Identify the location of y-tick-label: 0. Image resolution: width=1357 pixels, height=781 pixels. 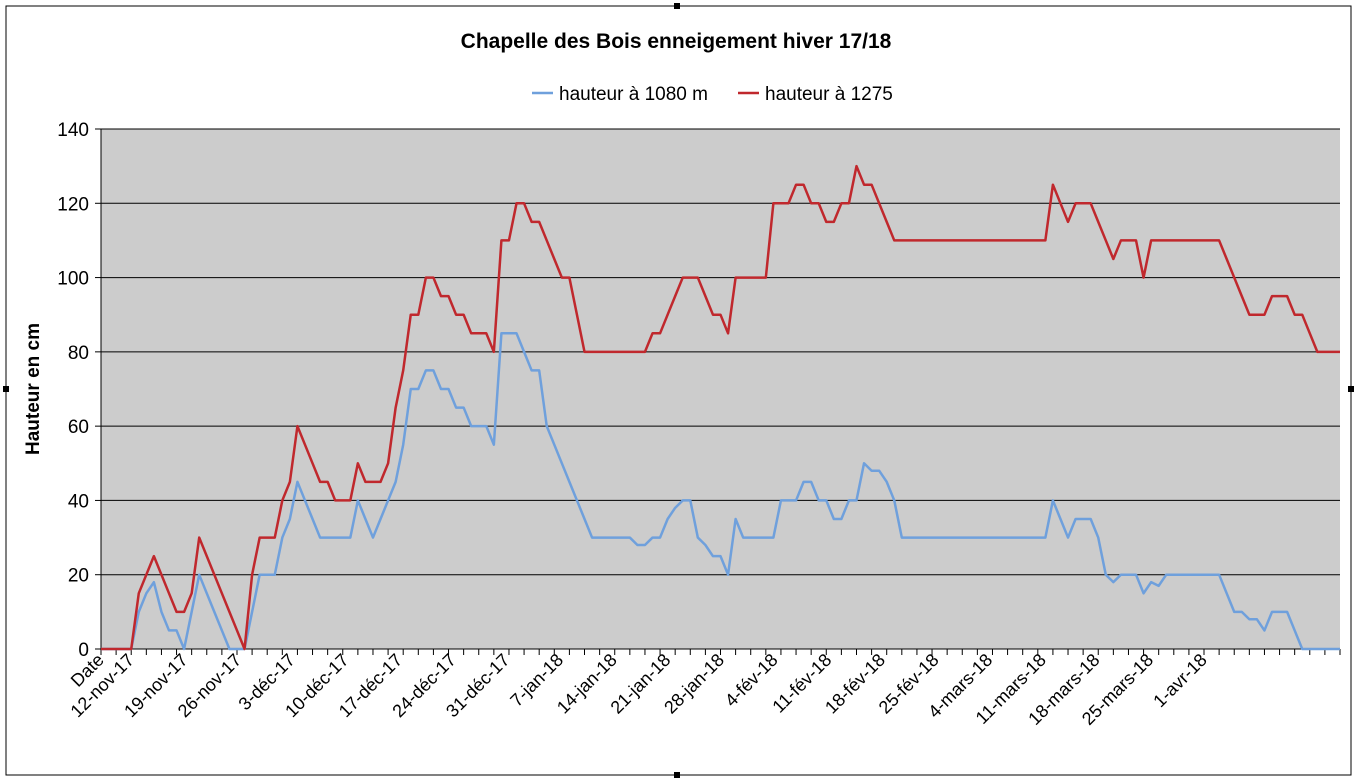
(83, 650).